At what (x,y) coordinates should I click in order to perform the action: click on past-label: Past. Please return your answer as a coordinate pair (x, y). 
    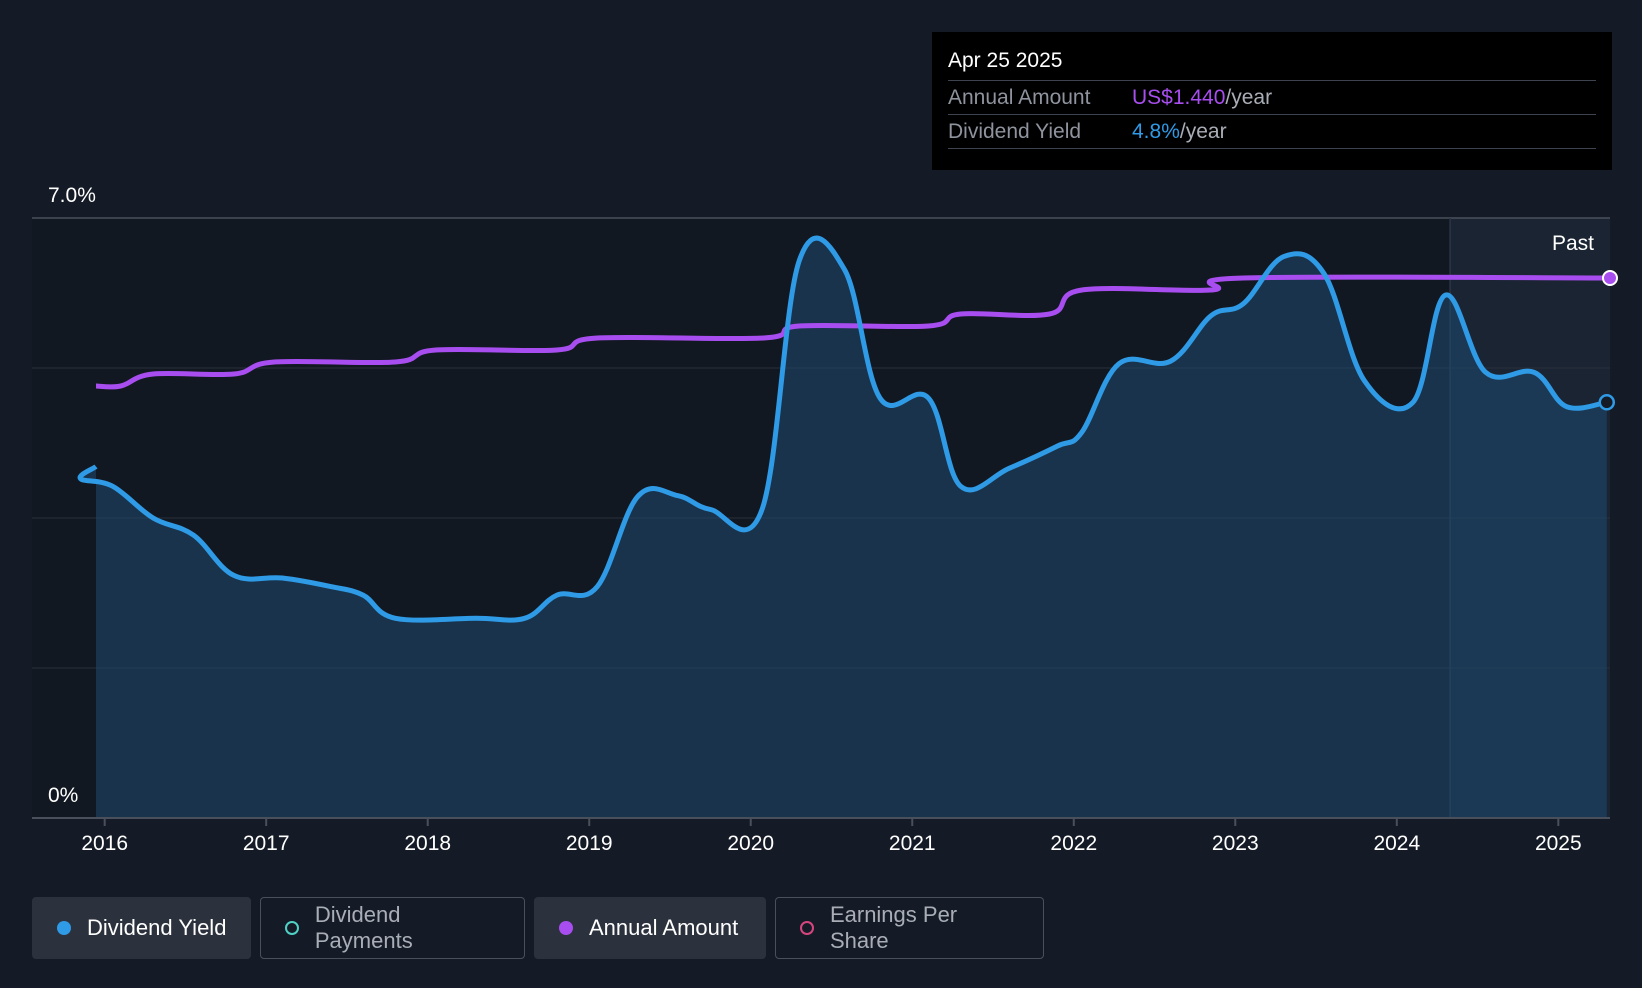
    Looking at the image, I should click on (1573, 243).